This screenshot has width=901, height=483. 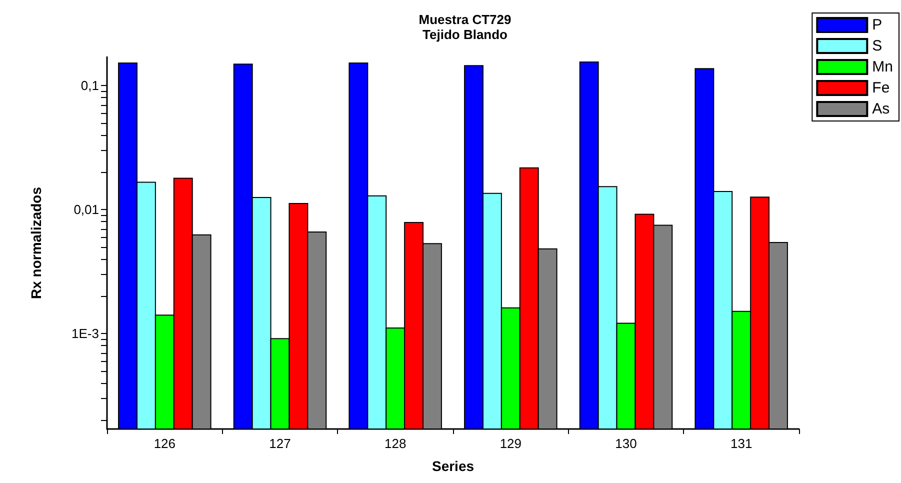 I want to click on x-tick-label: 131, so click(x=741, y=443).